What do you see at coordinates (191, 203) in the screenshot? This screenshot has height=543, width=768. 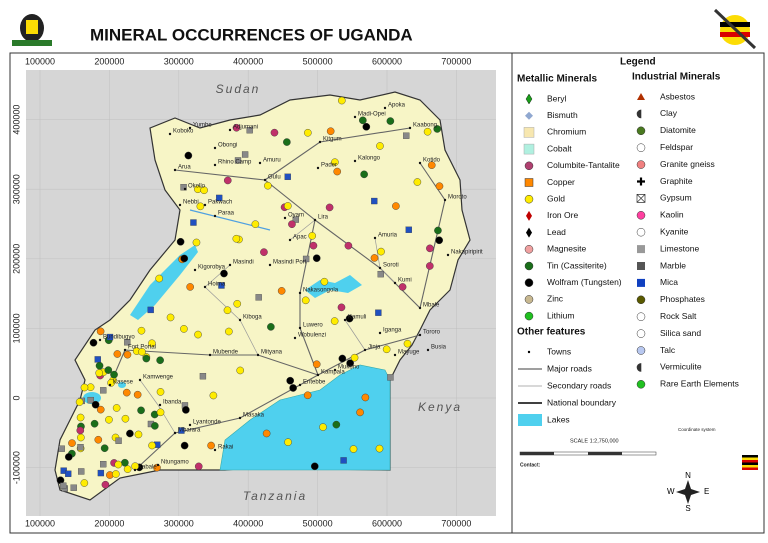 I see `town-label: Nebbi` at bounding box center [191, 203].